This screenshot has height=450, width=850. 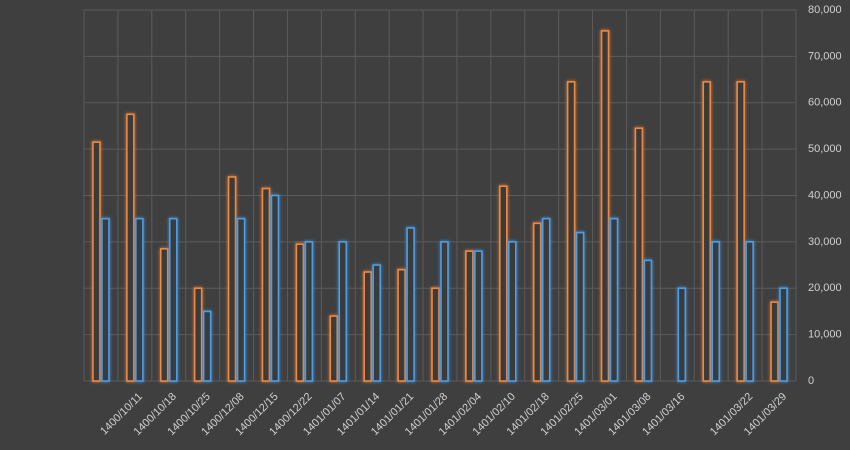 What do you see at coordinates (811, 381) in the screenshot?
I see `y-tick-label: 0` at bounding box center [811, 381].